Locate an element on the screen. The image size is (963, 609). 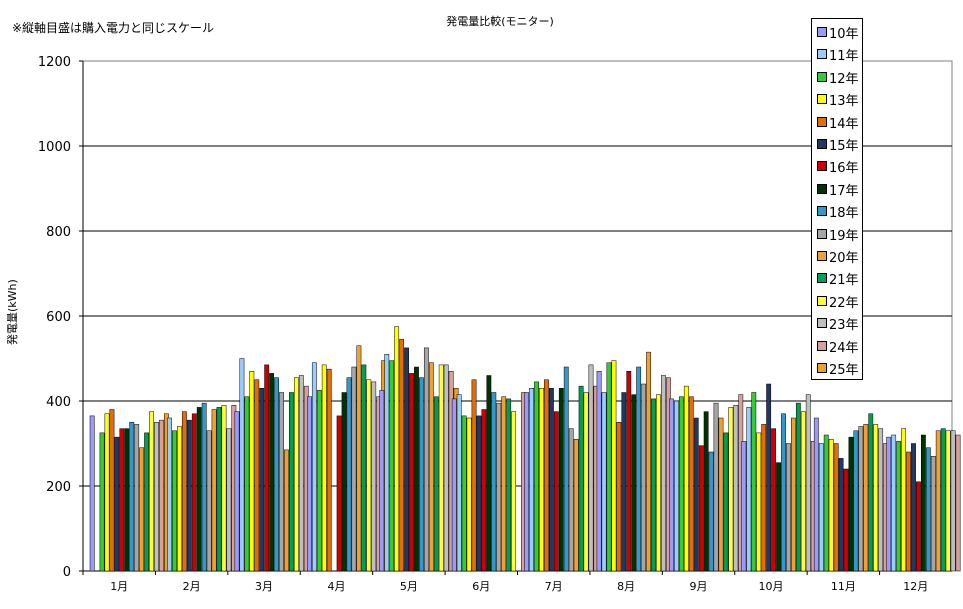
x-tick-label: 7月 is located at coordinates (554, 586).